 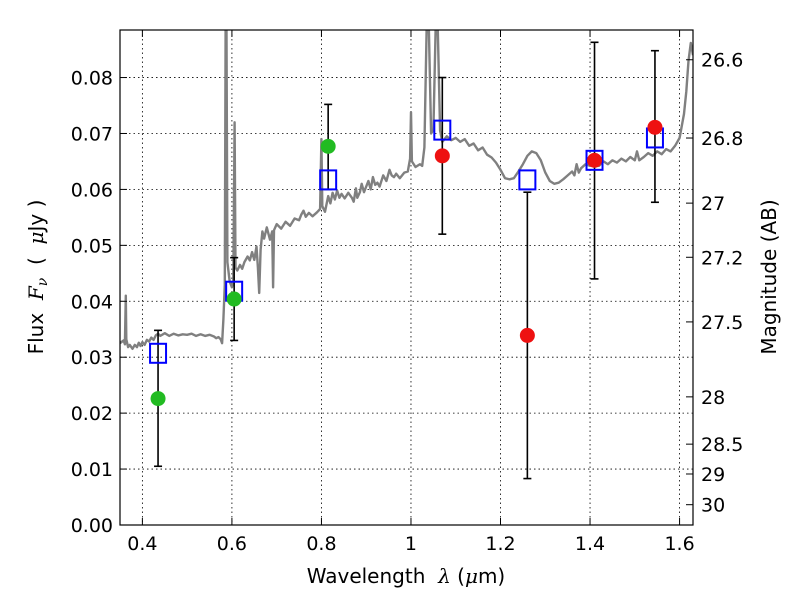 I want to click on x-tick-label: 1.6, so click(x=679, y=544).